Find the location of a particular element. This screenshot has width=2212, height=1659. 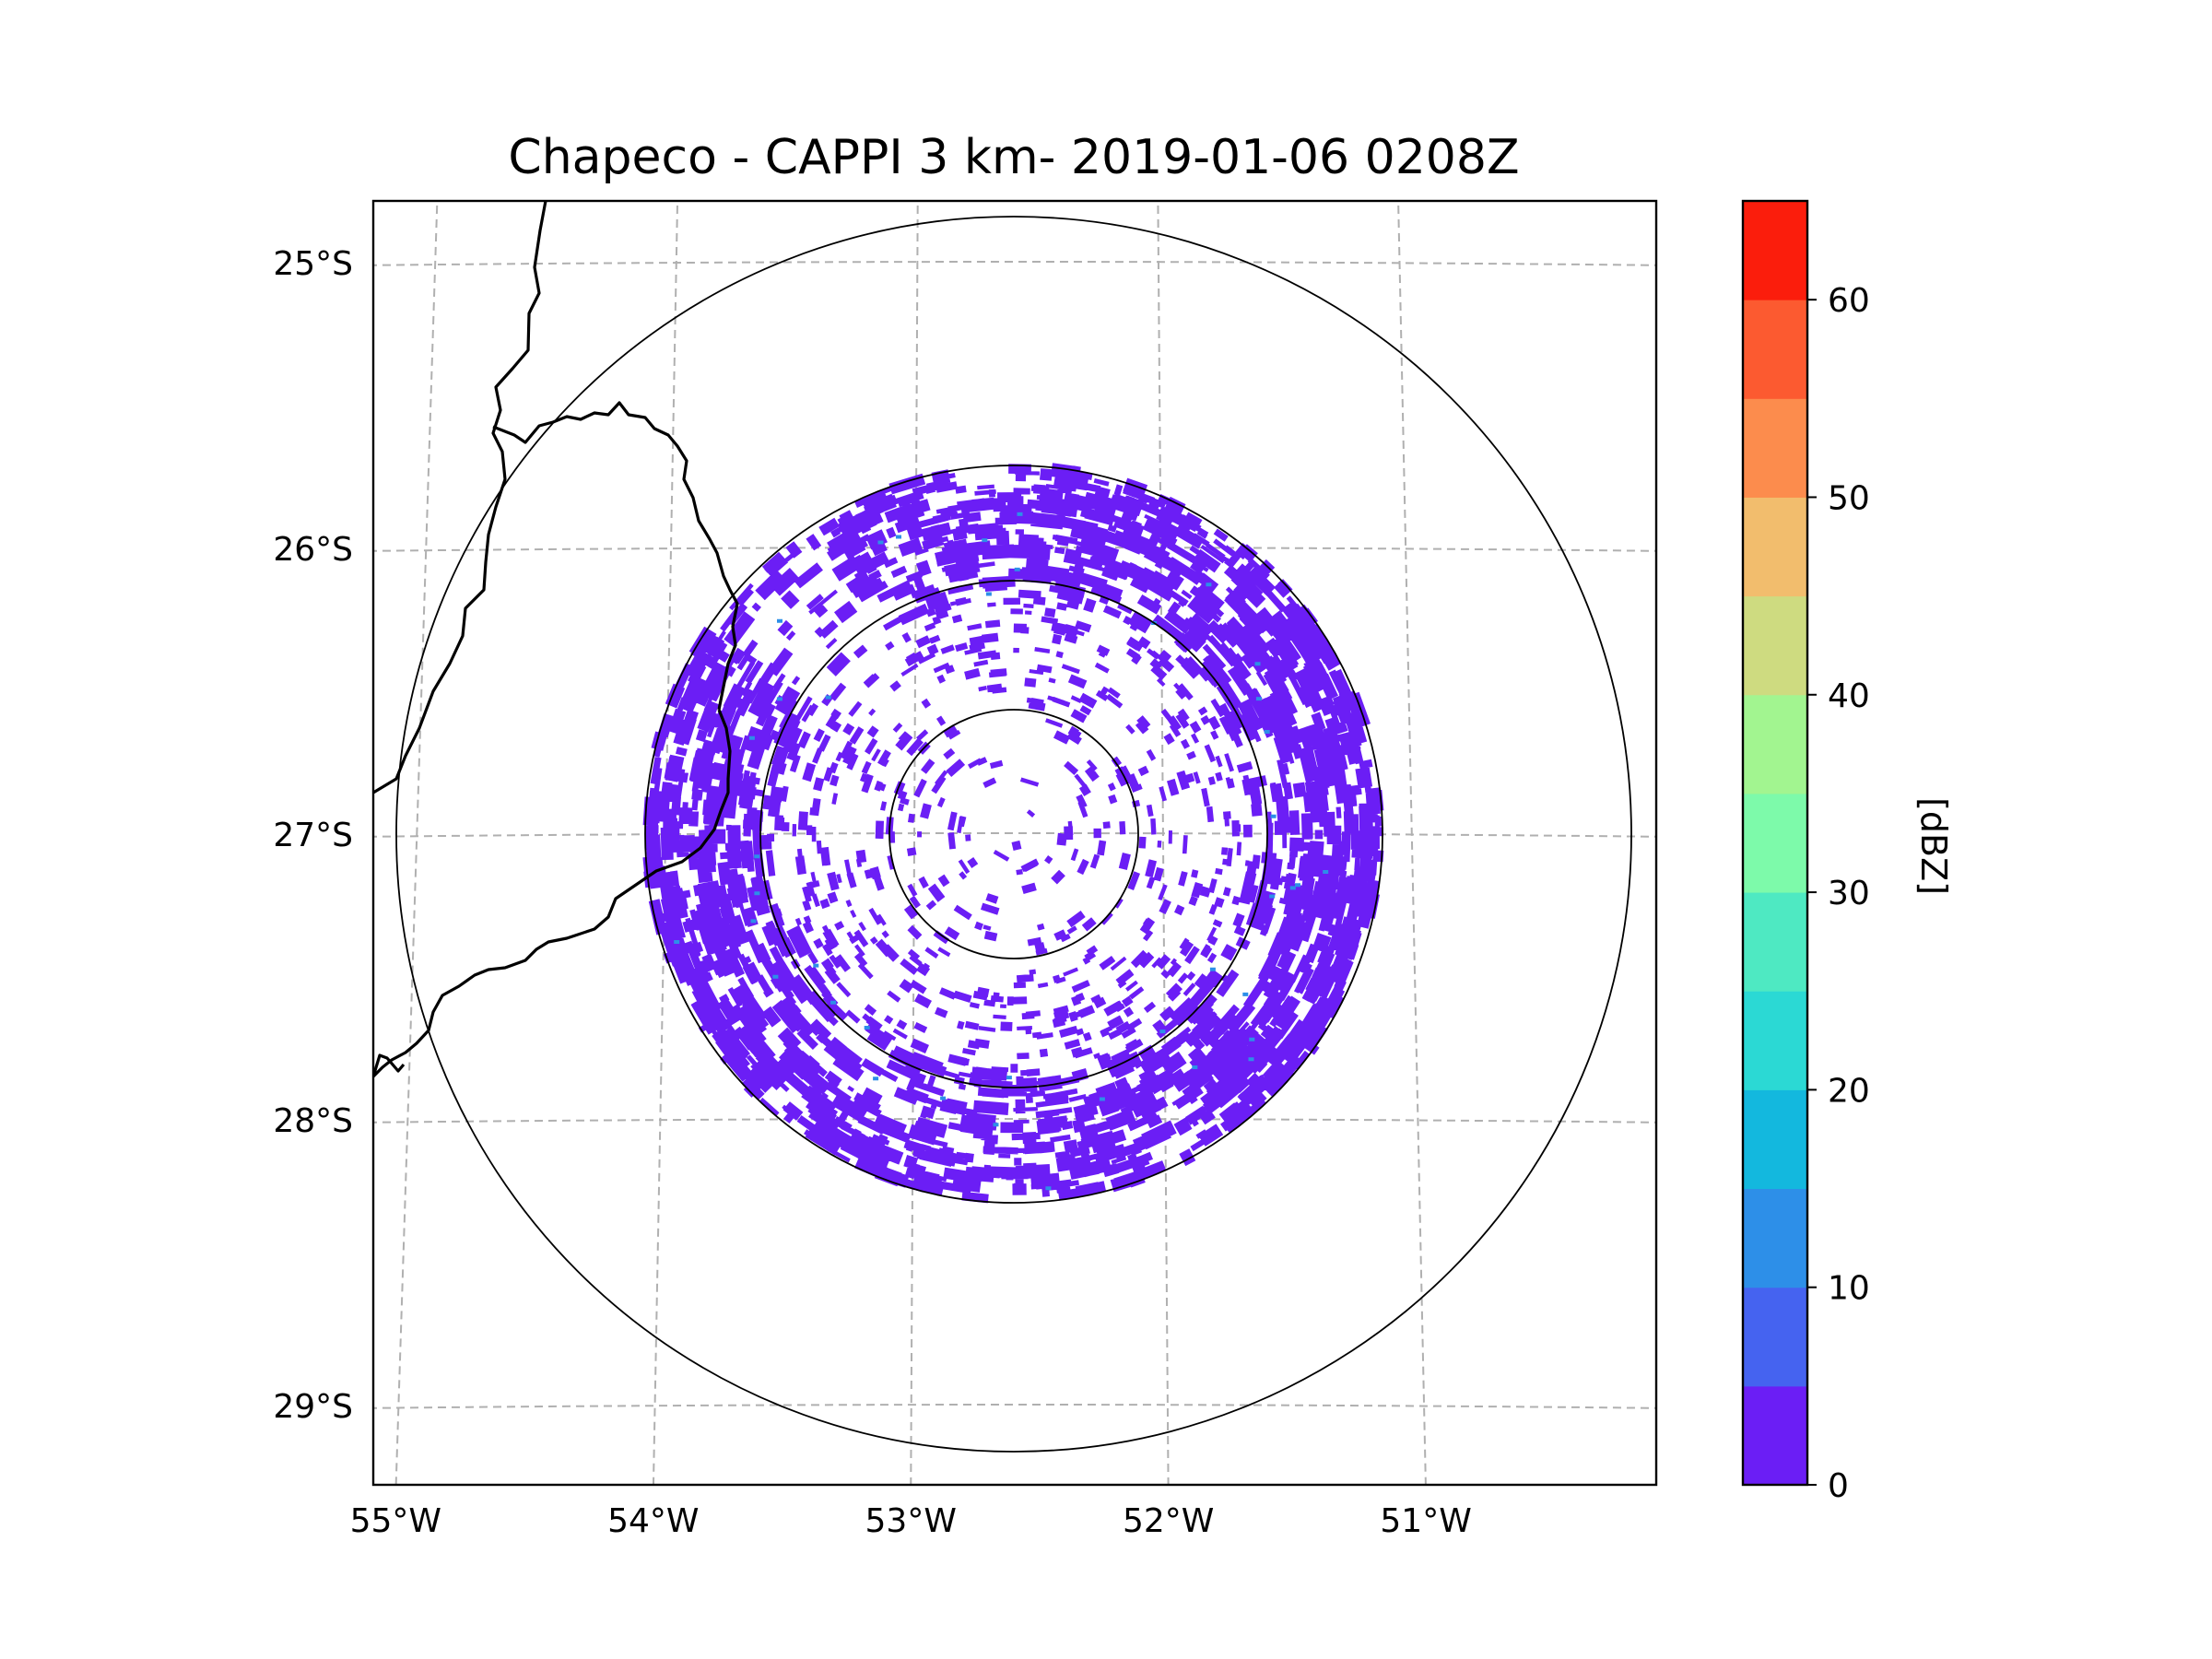

lon-tick-label: 52°W is located at coordinates (1168, 1521).